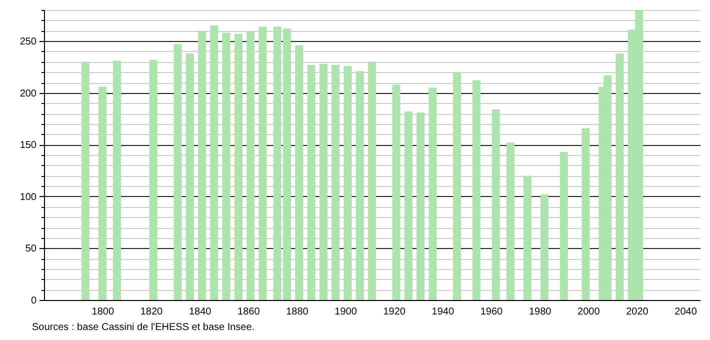 The width and height of the screenshot is (710, 340). Describe the element at coordinates (152, 312) in the screenshot. I see `x-tick-label: 1820` at that location.